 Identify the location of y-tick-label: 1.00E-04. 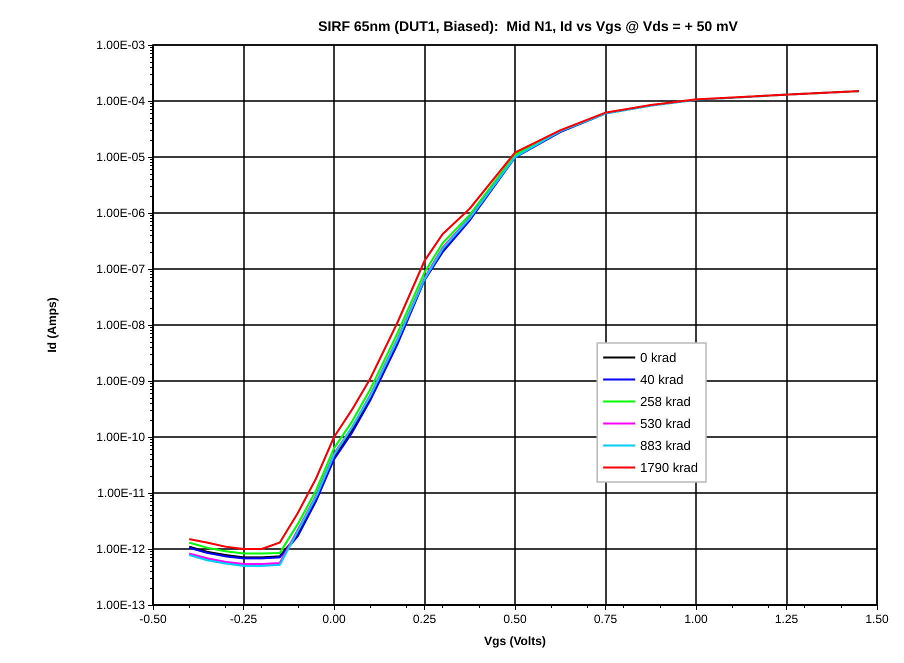
(121, 101).